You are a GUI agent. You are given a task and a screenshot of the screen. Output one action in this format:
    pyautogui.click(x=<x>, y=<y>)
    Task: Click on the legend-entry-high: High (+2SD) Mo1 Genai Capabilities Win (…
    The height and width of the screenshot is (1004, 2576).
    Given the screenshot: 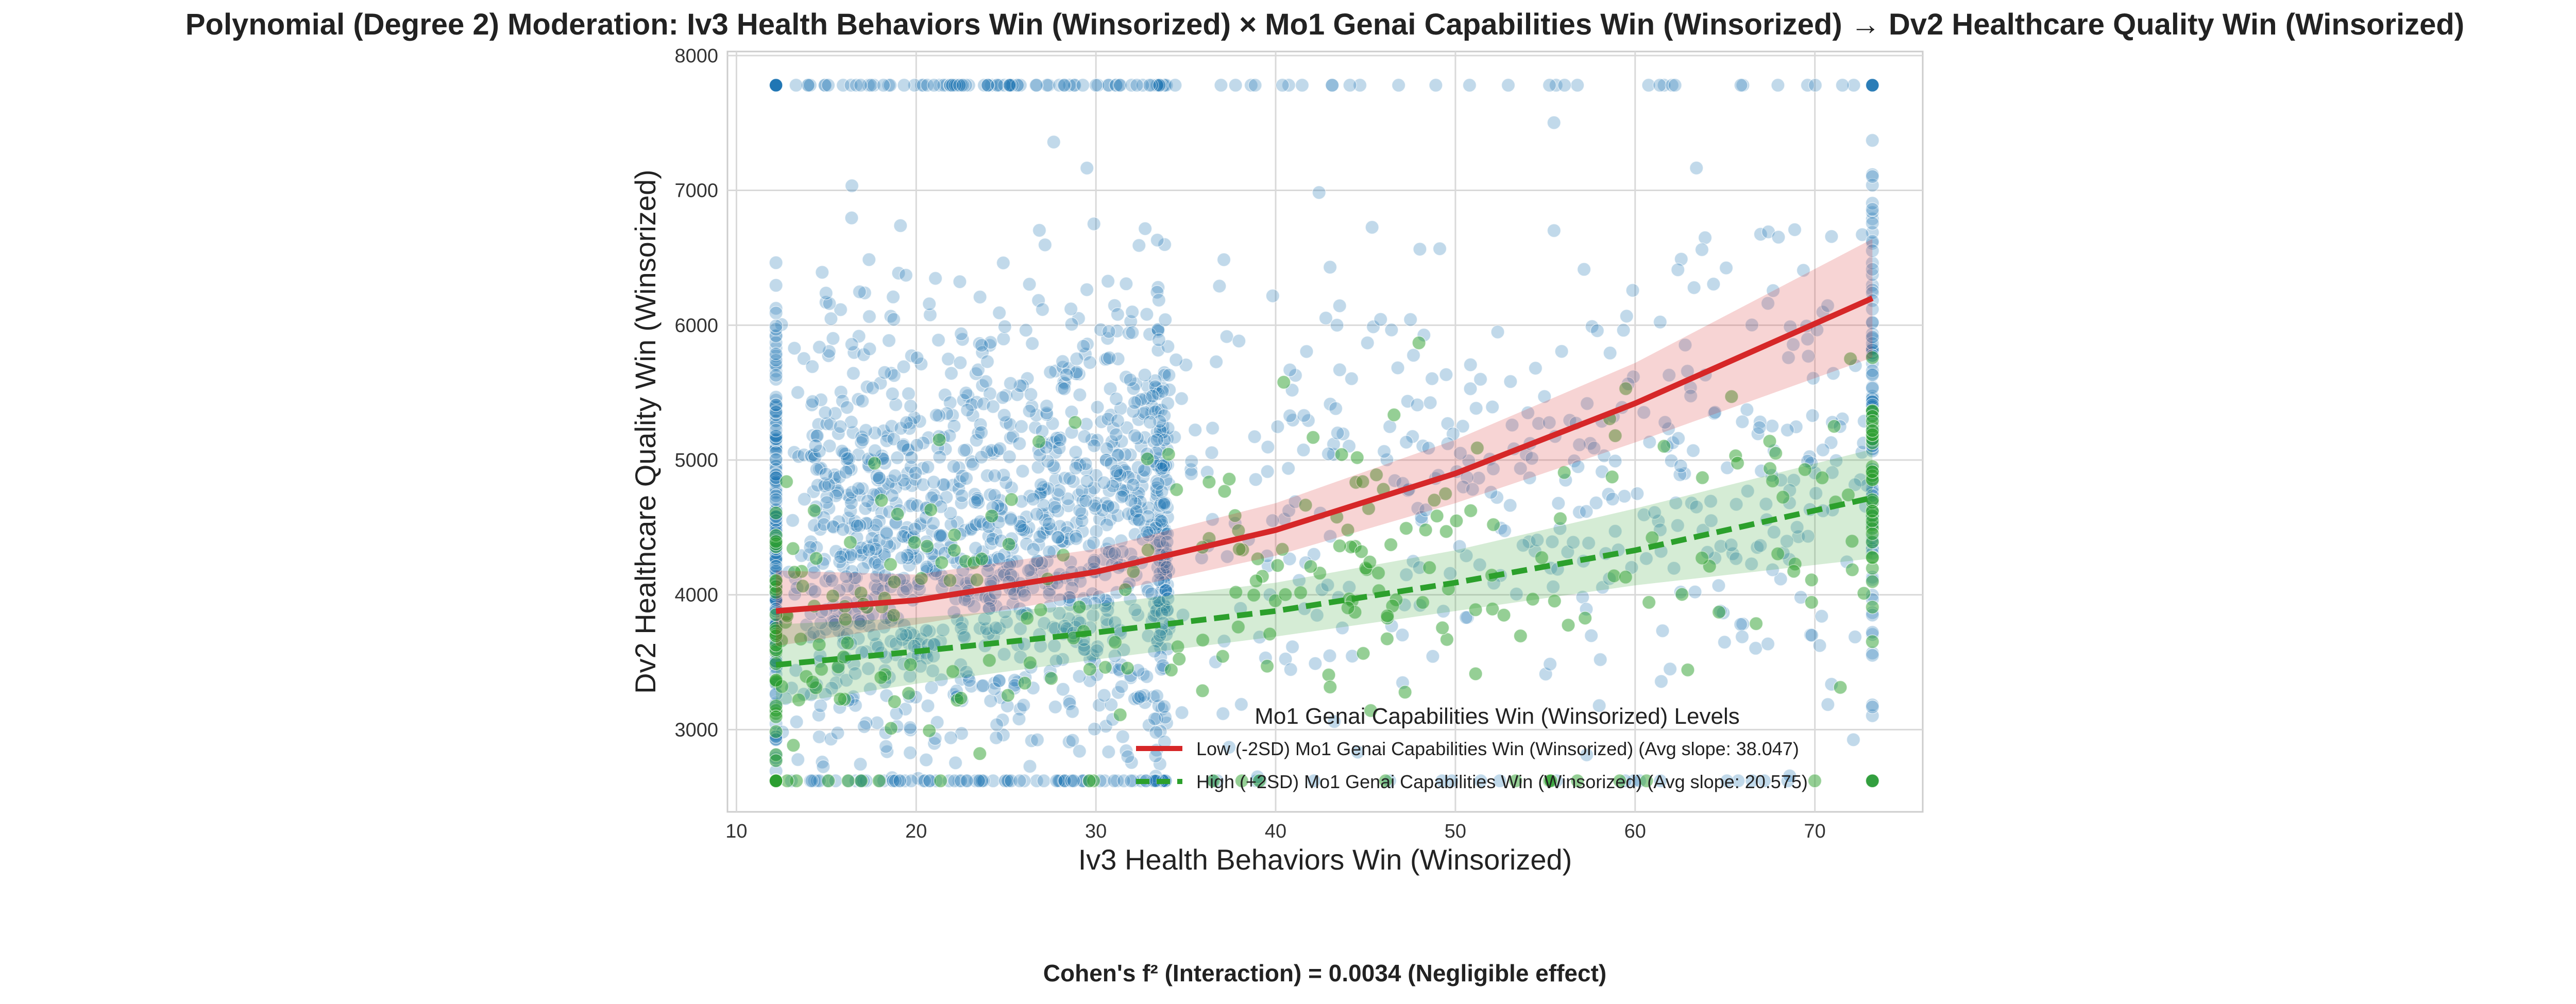 What is the action you would take?
    pyautogui.click(x=1502, y=782)
    